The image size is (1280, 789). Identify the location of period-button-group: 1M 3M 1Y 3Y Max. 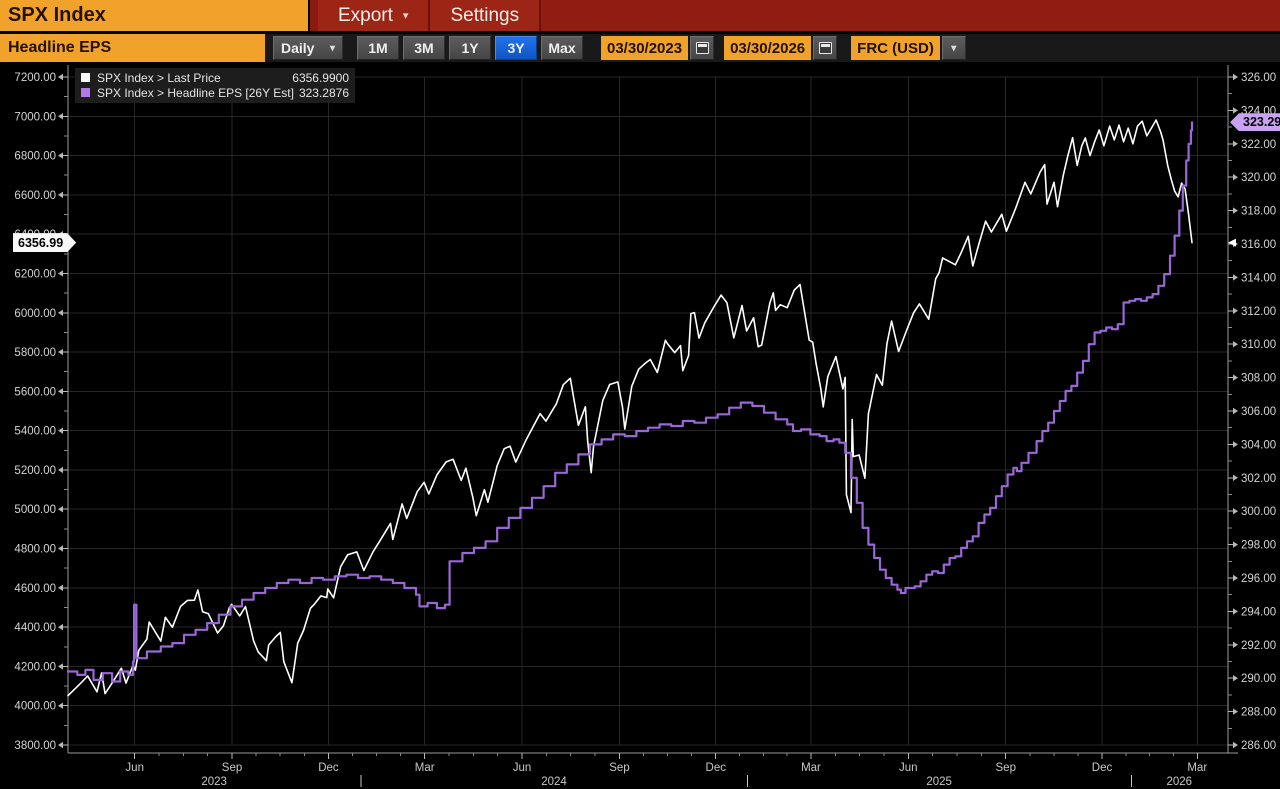
(470, 48).